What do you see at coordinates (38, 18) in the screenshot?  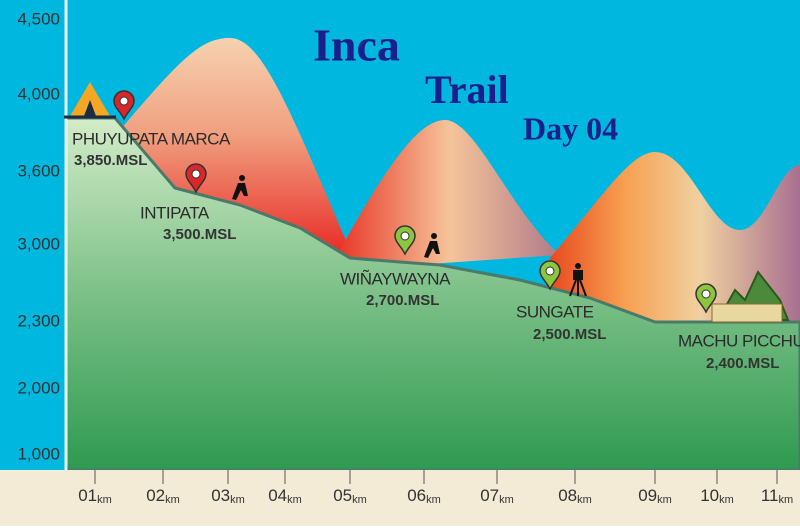 I see `y-tick-label: 4,500` at bounding box center [38, 18].